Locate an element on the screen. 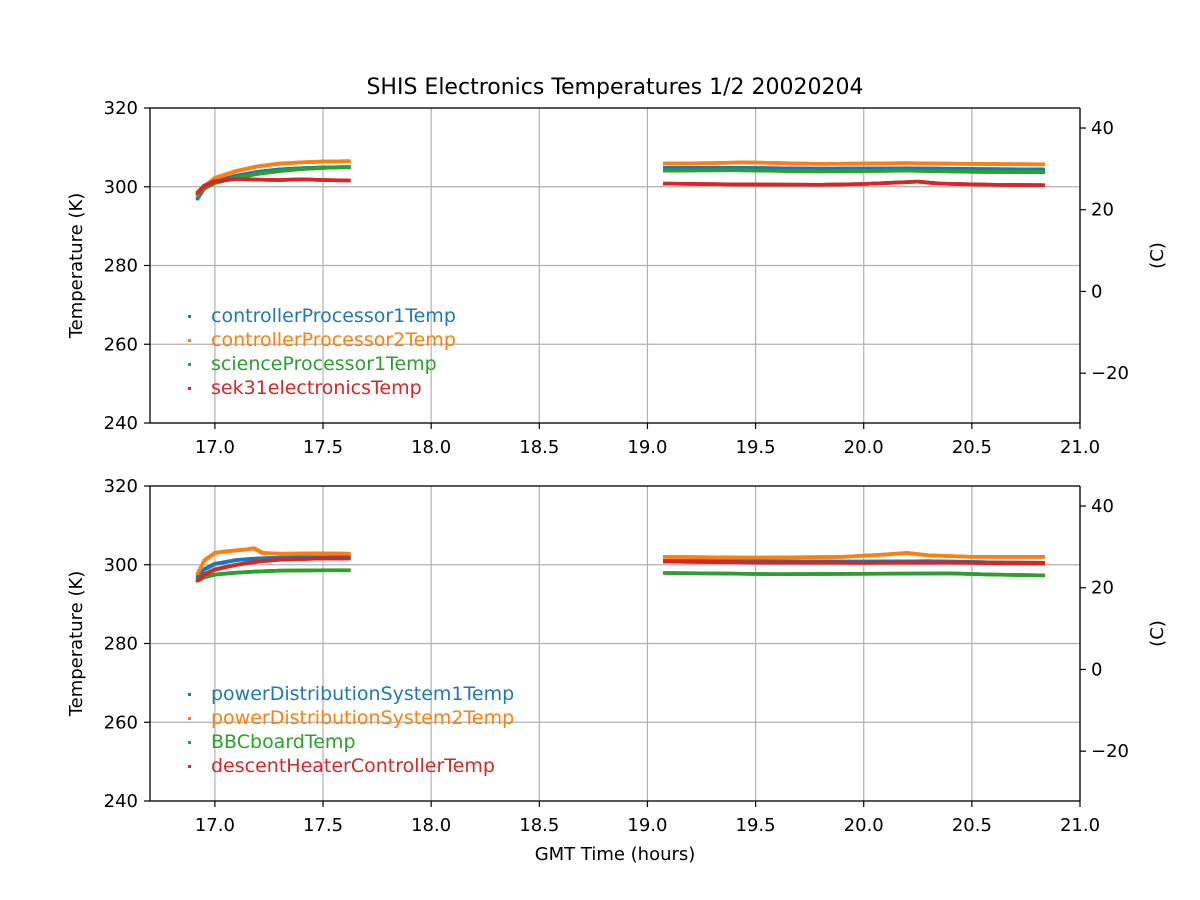 Image resolution: width=1200 pixels, height=900 pixels. legend-item: controllerProcessor2Temp is located at coordinates (322, 340).